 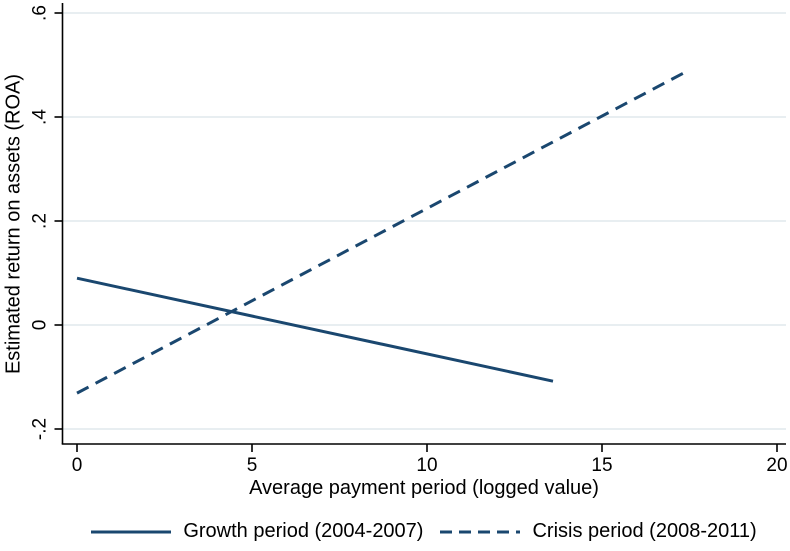 What do you see at coordinates (315, 329) in the screenshot?
I see `series-line-solid` at bounding box center [315, 329].